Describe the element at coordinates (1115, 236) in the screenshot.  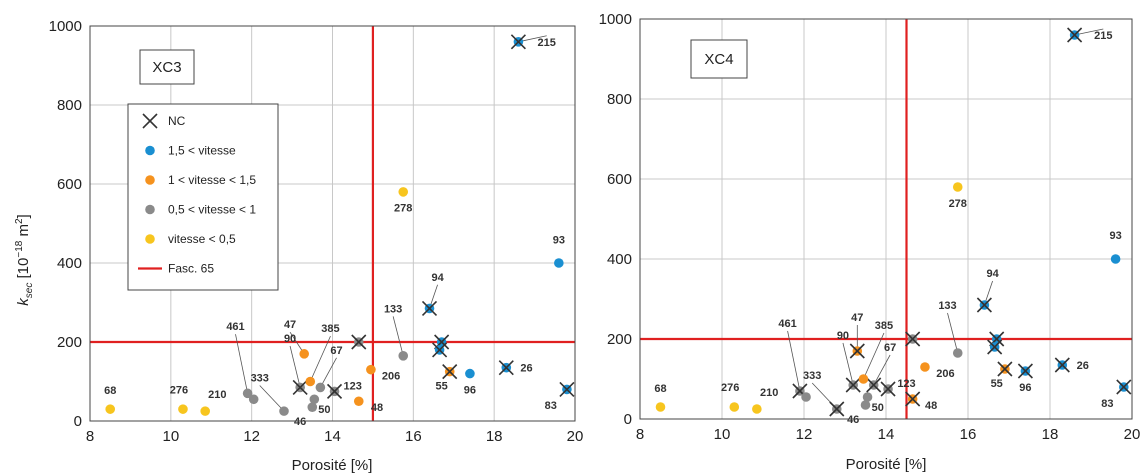
I see `point-label: 93` at that location.